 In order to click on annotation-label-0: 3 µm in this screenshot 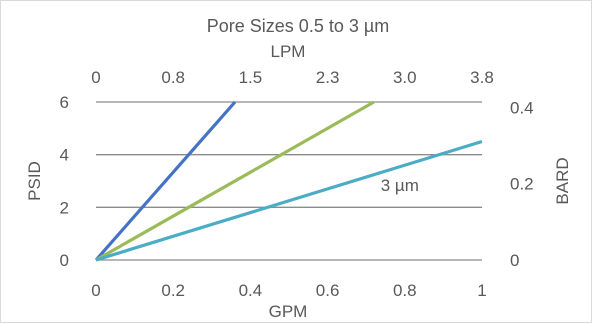, I will do `click(400, 185)`.